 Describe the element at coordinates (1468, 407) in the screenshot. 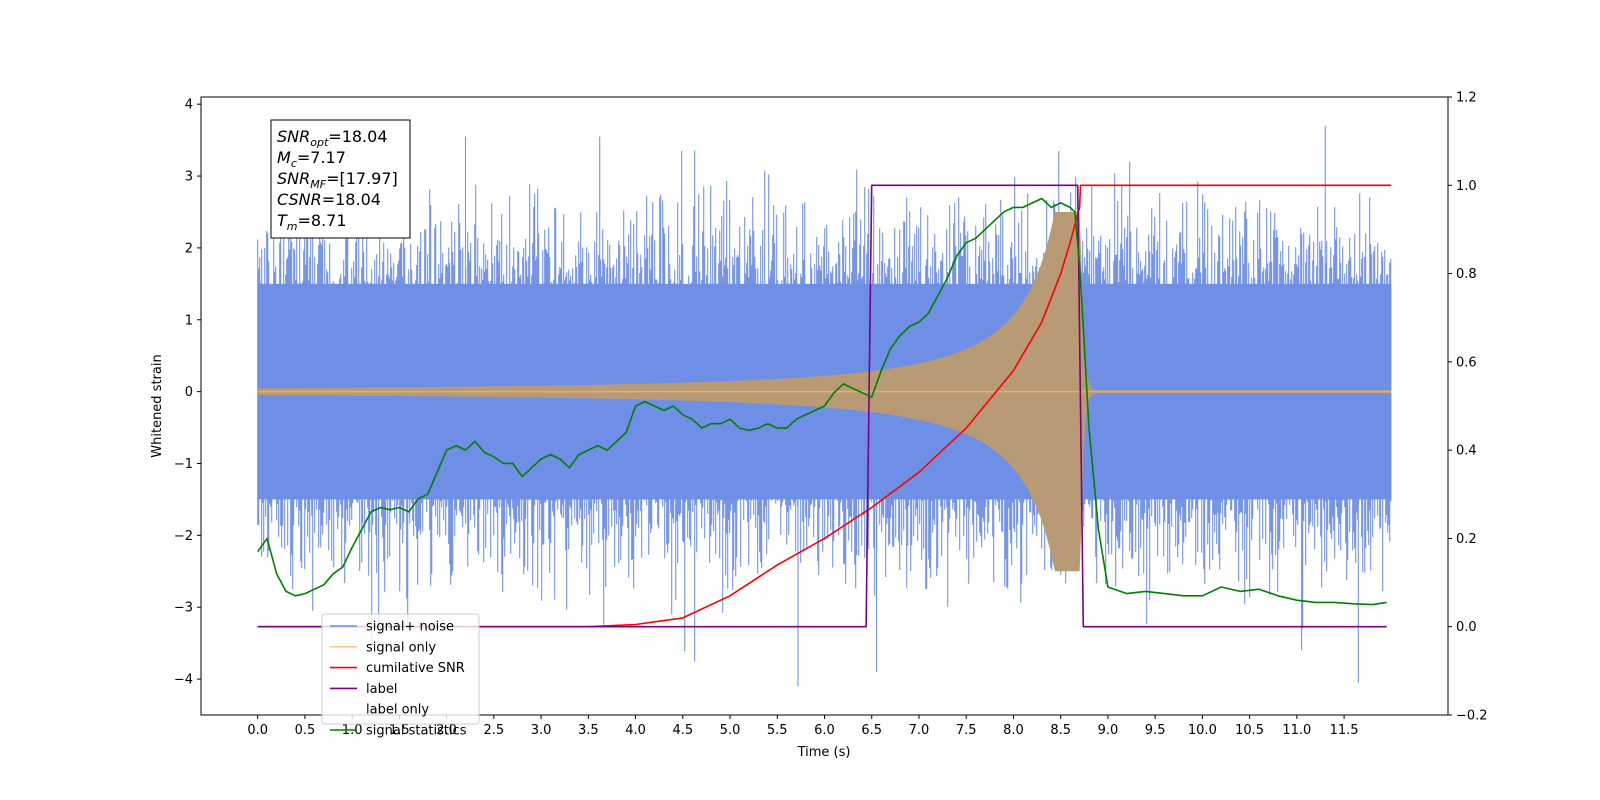

I see `y-axis-right: 1.2 1.0 0.8 0.6 0.4 0.2 0.0 −0.2` at that location.